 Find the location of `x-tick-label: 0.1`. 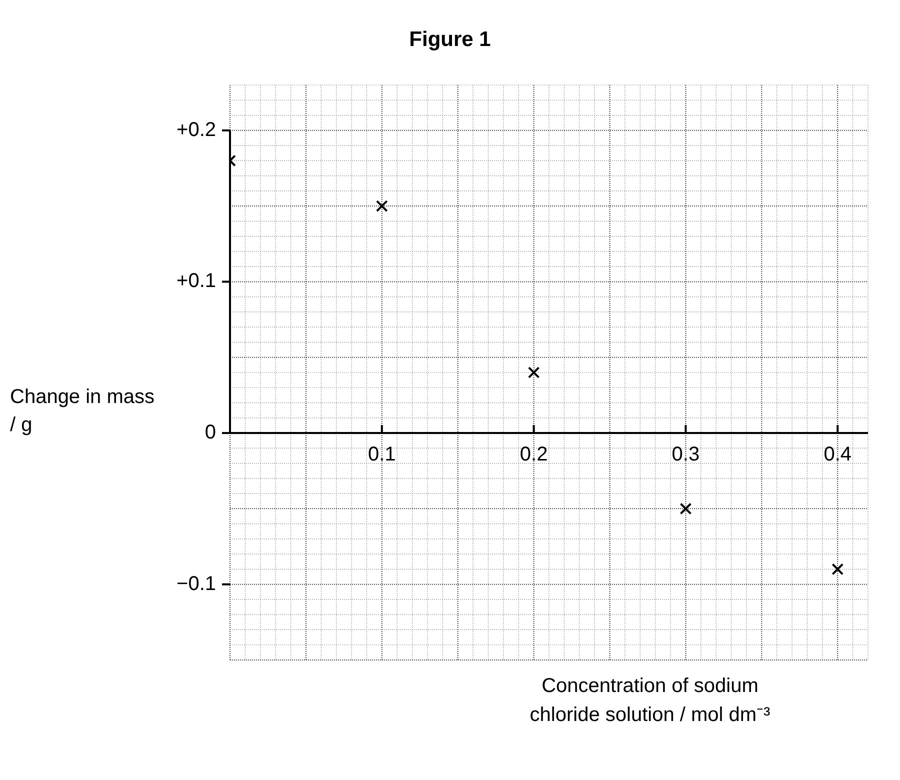

x-tick-label: 0.1 is located at coordinates (382, 455).